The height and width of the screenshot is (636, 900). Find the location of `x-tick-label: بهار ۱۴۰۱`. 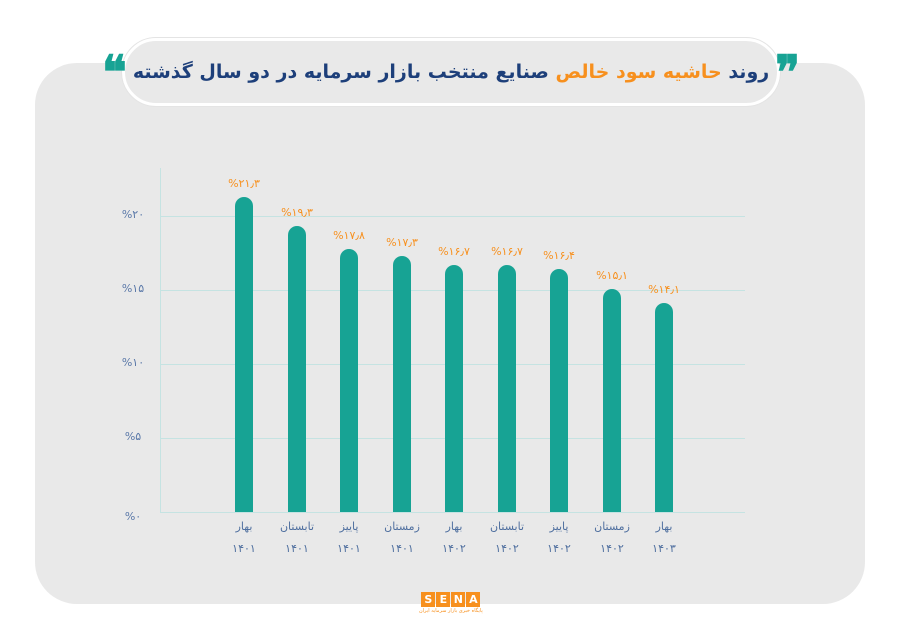

x-tick-label: بهار ۱۴۰۱ is located at coordinates (244, 538).